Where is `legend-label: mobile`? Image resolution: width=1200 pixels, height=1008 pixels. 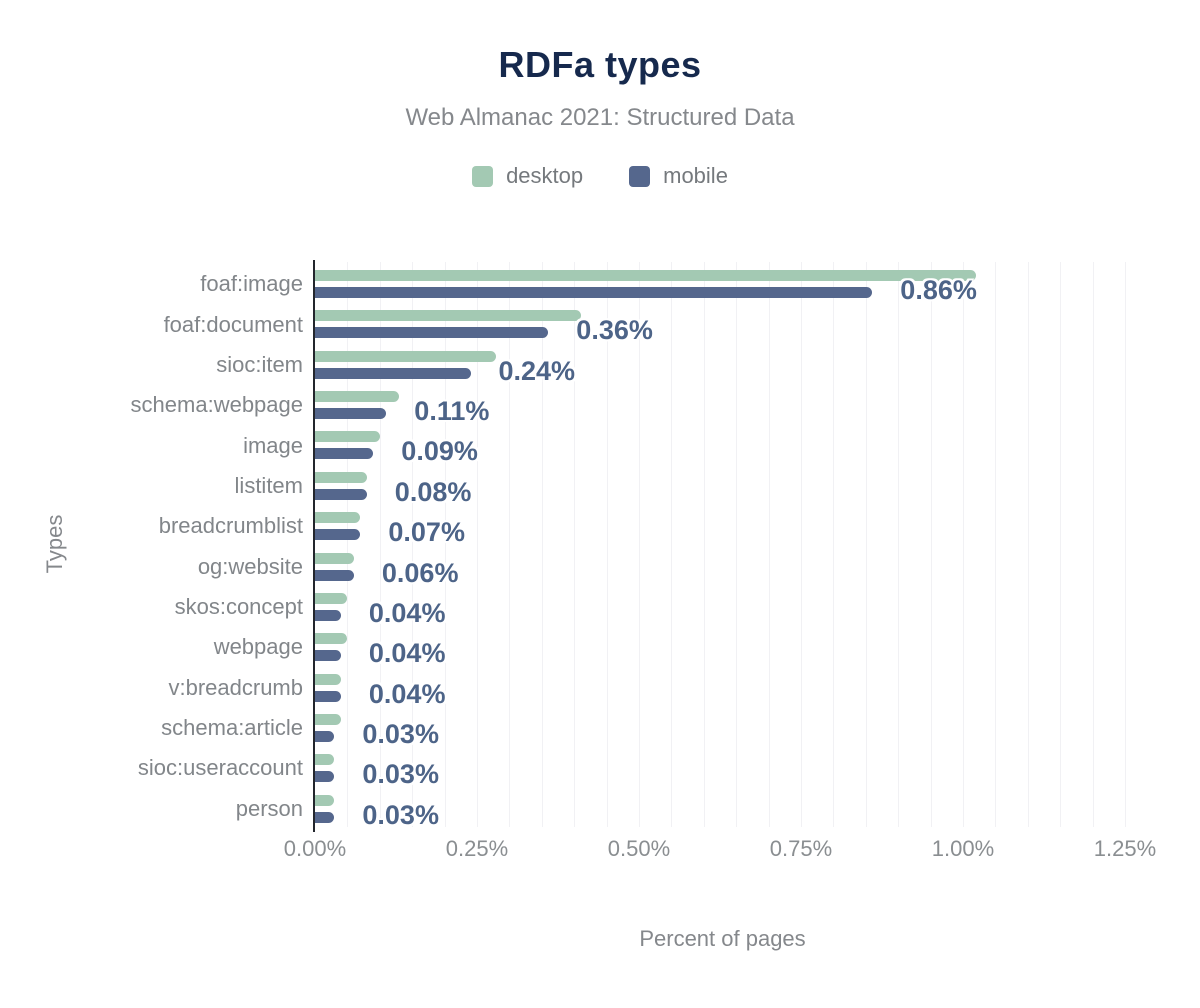 legend-label: mobile is located at coordinates (695, 175).